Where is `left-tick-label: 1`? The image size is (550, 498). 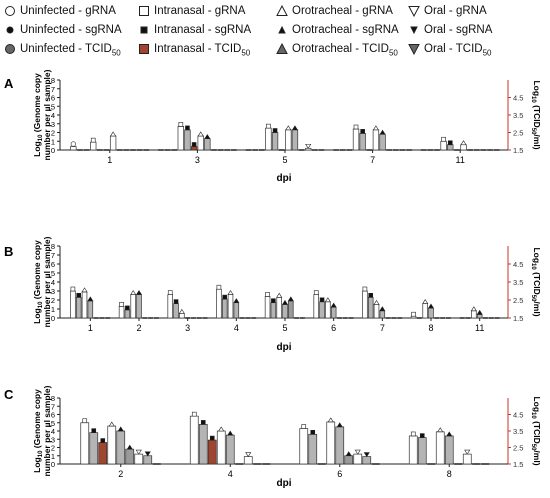 left-tick-label: 1 is located at coordinates (53, 141).